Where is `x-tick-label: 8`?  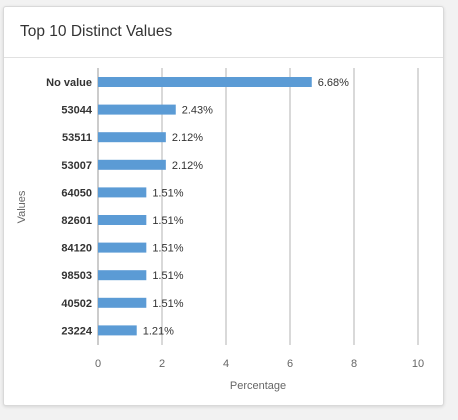 x-tick-label: 8 is located at coordinates (354, 364).